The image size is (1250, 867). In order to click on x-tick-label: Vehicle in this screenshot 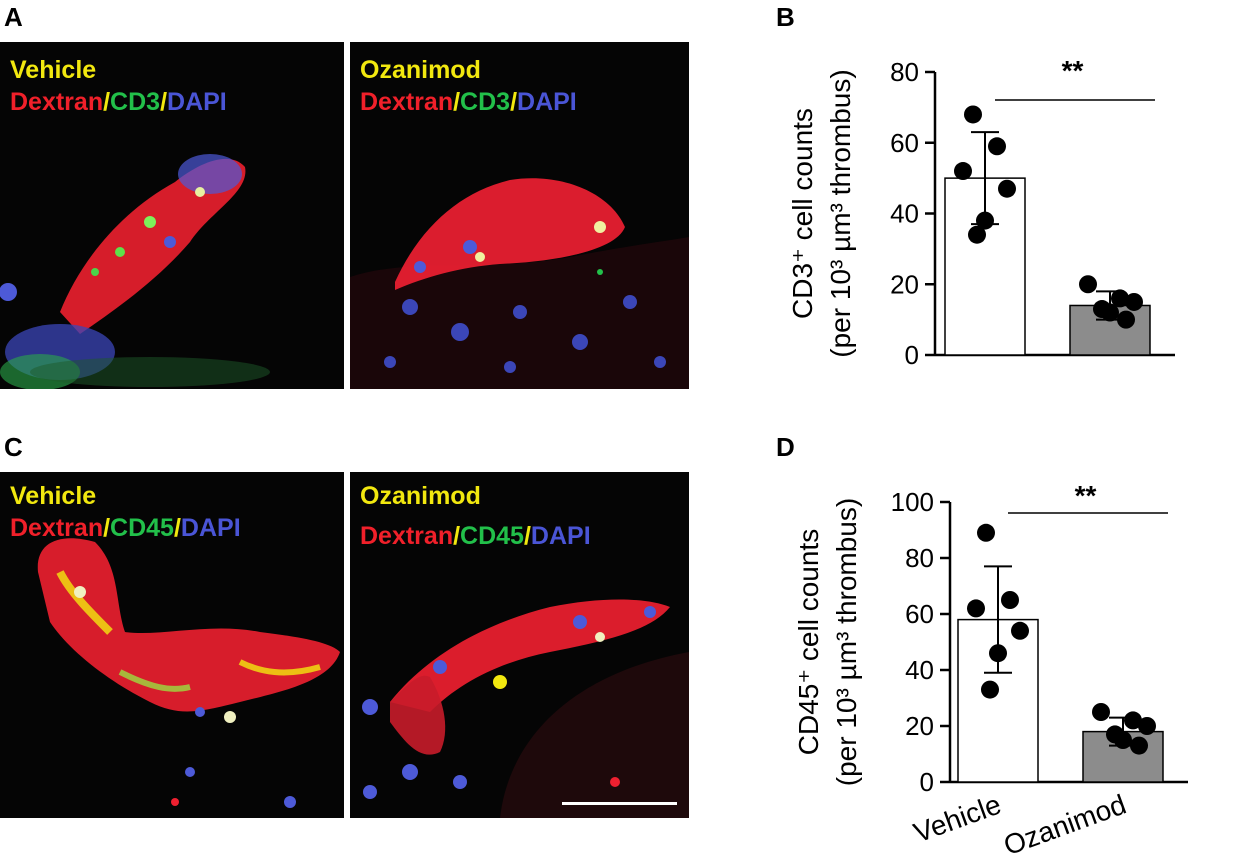, I will do `click(957, 819)`.